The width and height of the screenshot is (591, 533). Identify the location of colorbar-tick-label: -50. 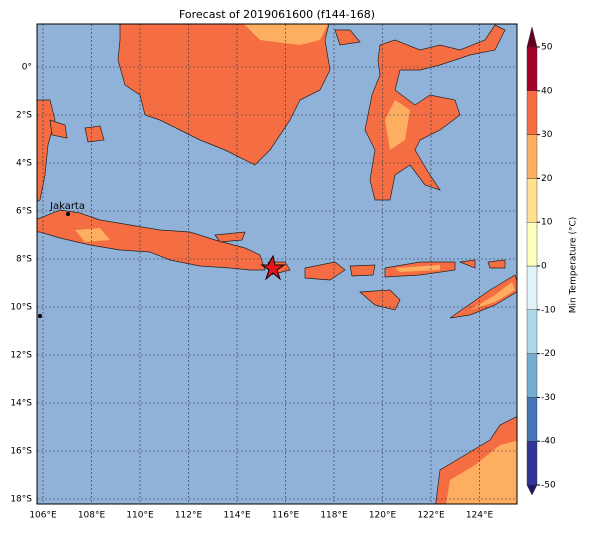
(548, 486).